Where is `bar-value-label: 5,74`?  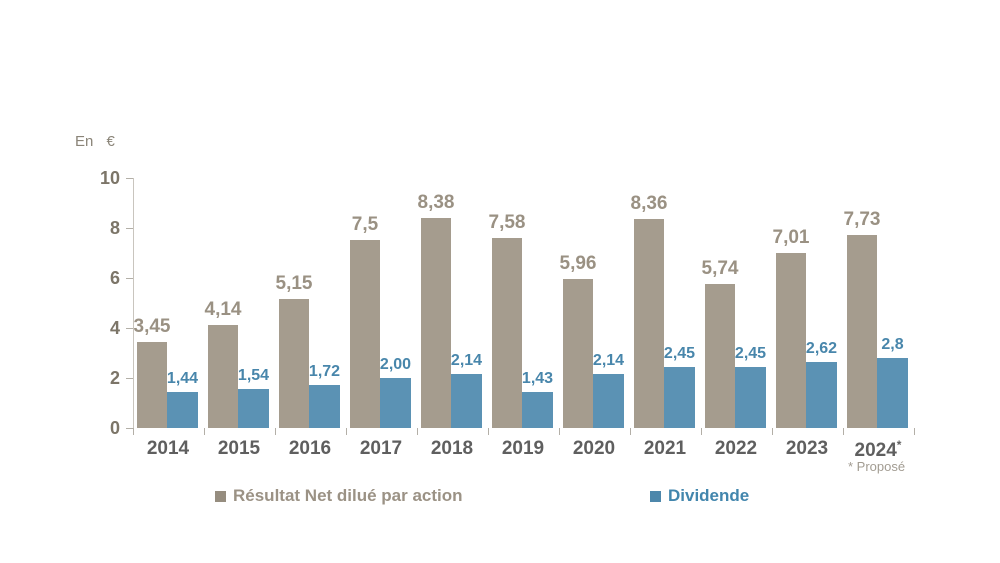 bar-value-label: 5,74 is located at coordinates (720, 268).